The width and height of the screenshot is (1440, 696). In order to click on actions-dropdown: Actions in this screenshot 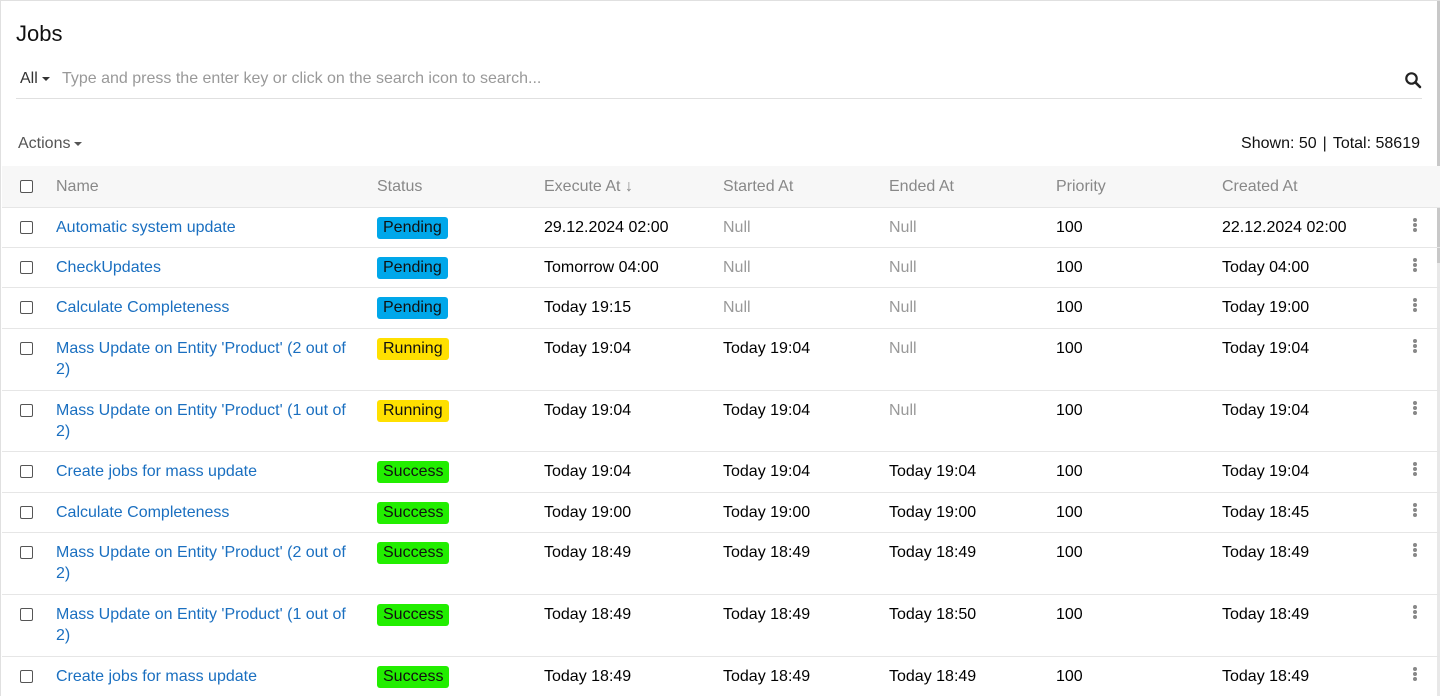, I will do `click(50, 144)`.